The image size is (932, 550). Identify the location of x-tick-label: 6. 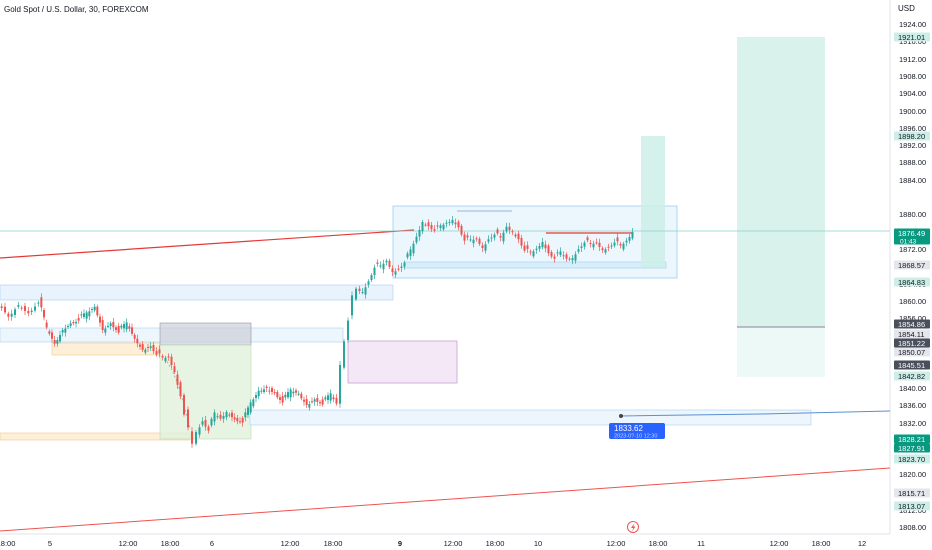
(212, 543).